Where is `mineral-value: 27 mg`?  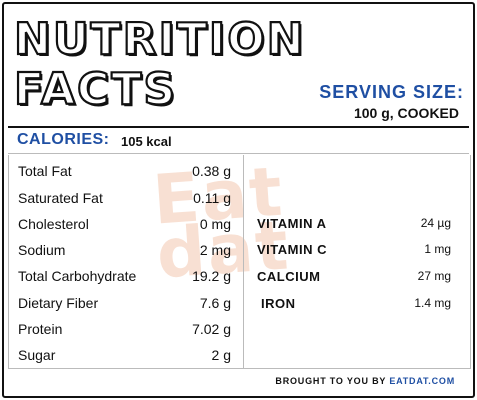
mineral-value: 27 mg is located at coordinates (434, 276).